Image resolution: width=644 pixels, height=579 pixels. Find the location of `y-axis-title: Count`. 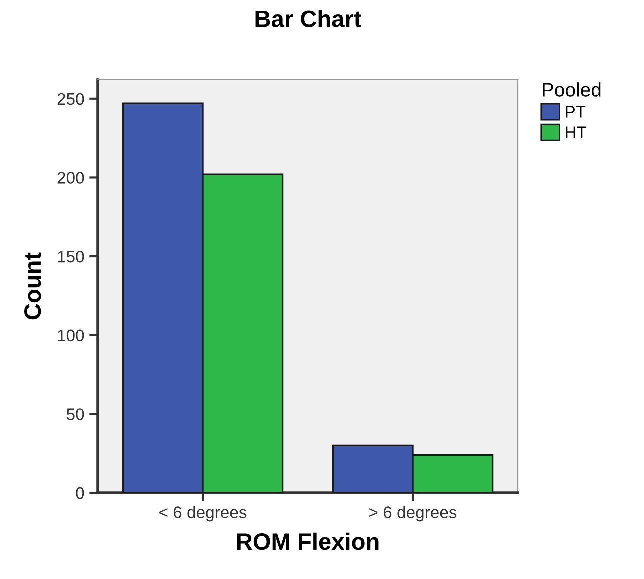

y-axis-title: Count is located at coordinates (33, 286).